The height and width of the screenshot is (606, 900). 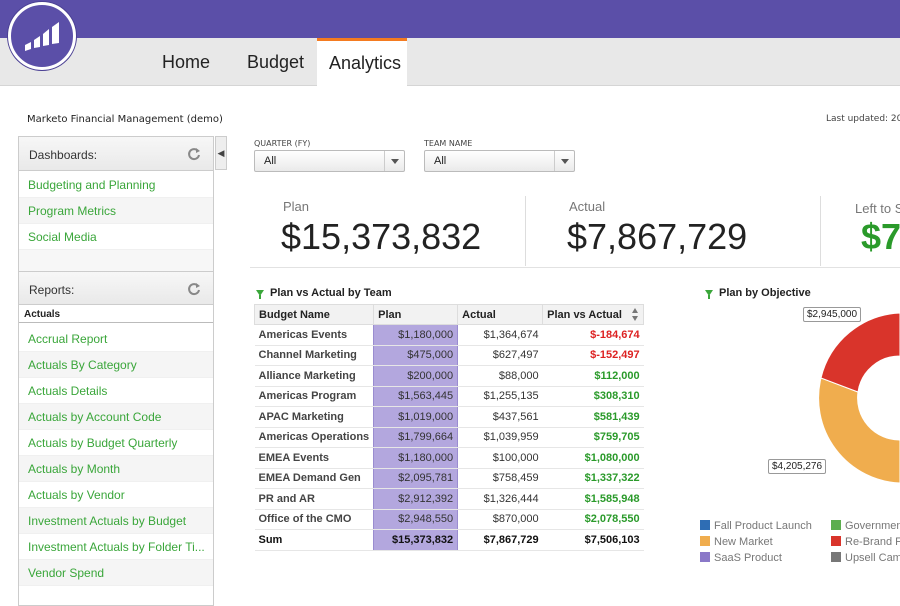 What do you see at coordinates (416, 519) in the screenshot?
I see `cell-plan: $2,948,550` at bounding box center [416, 519].